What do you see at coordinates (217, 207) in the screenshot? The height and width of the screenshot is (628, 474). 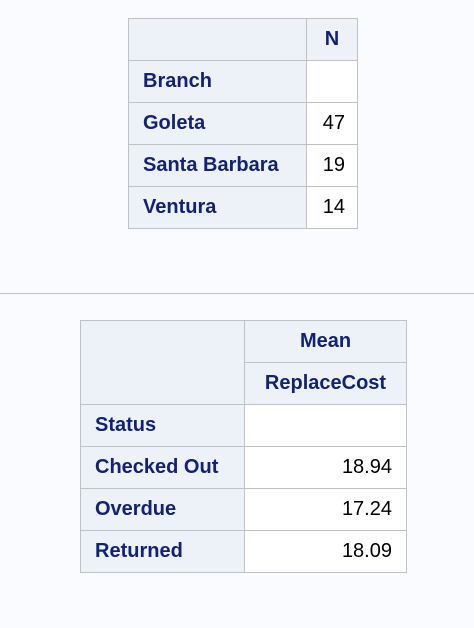 I see `row-label-ventura: Ventura` at bounding box center [217, 207].